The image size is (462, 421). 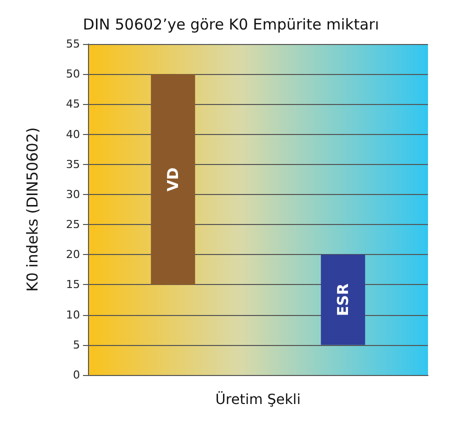 I want to click on y-tick-label: 0, so click(x=76, y=375).